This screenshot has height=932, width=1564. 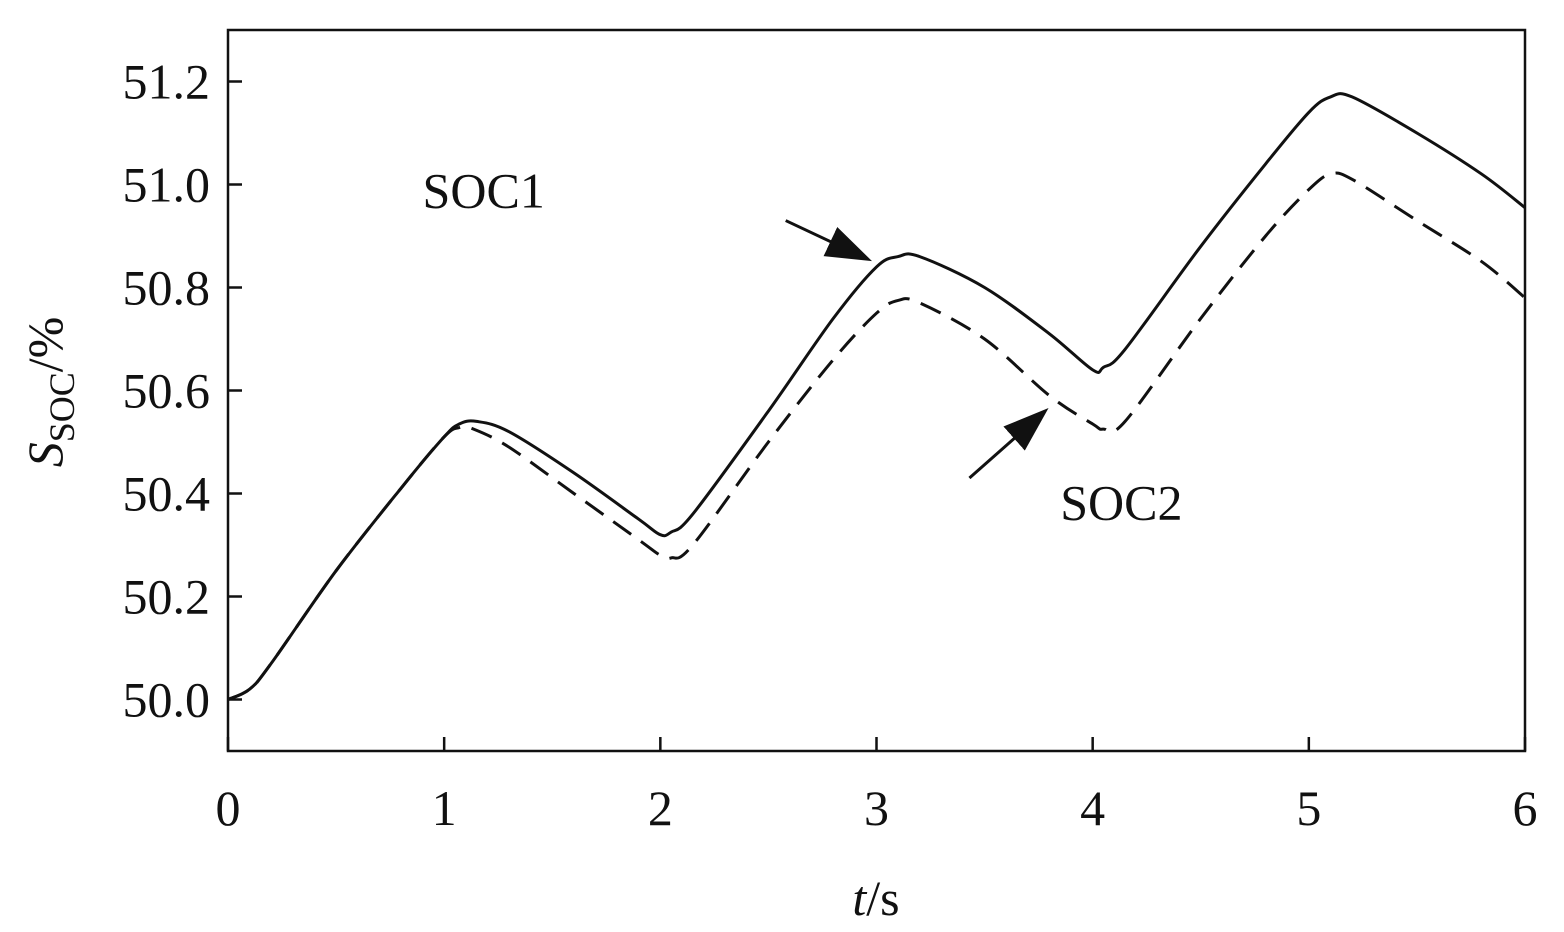 I want to click on x-tick-label: 4, so click(x=1092, y=808).